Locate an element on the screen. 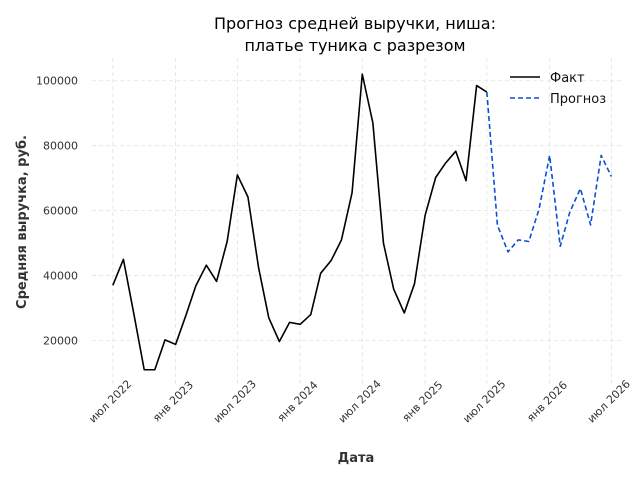 This screenshot has height=480, width=640. y-tick-label: 40000 is located at coordinates (60, 276).